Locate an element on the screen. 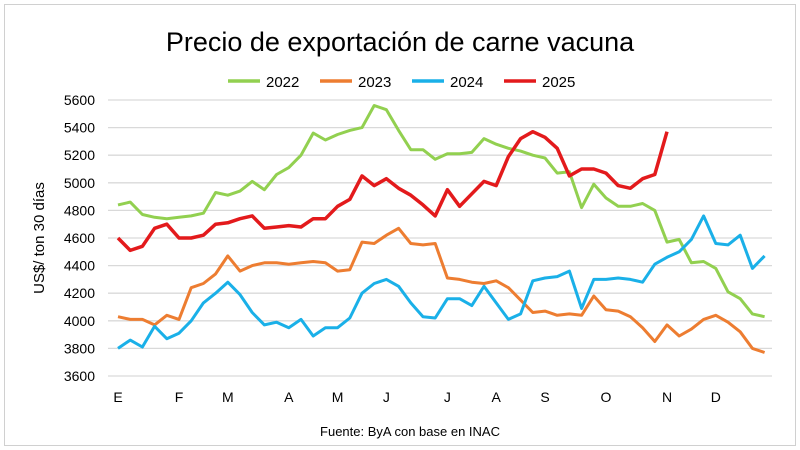  source-note: Fuente: ByA con base en INAC is located at coordinates (410, 431).